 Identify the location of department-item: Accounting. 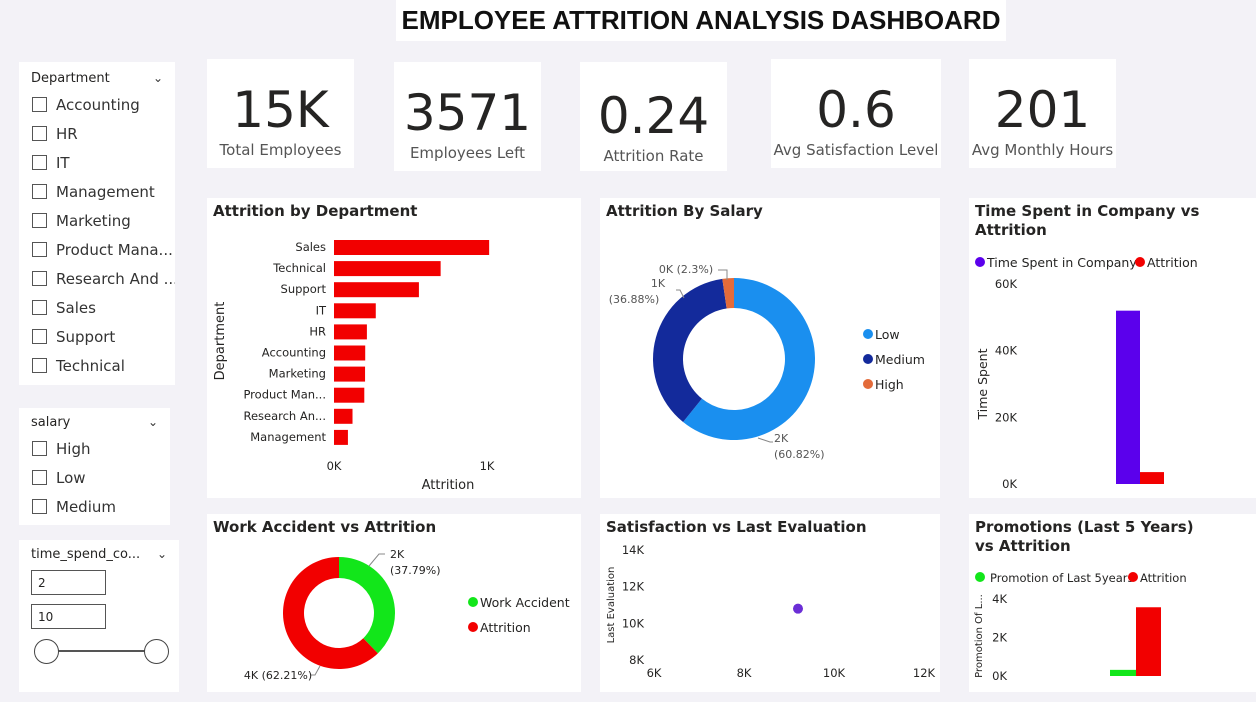
(97, 104).